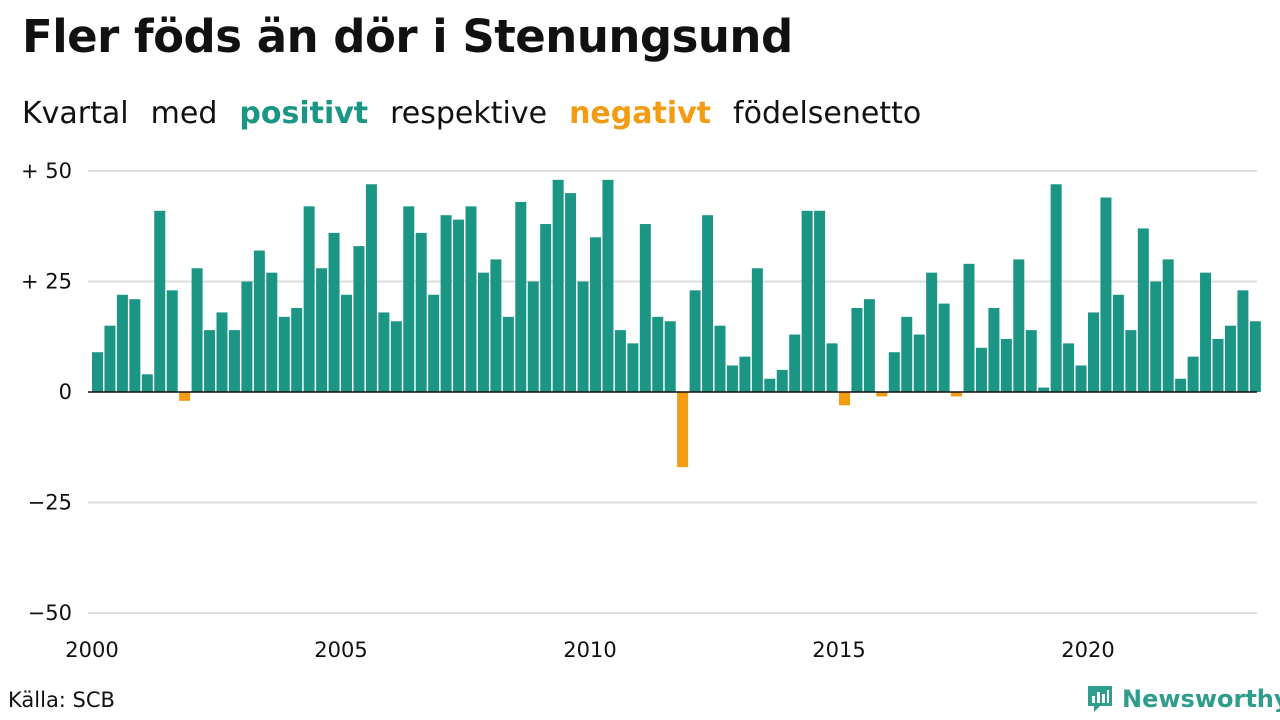 The width and height of the screenshot is (1280, 720). Describe the element at coordinates (838, 650) in the screenshot. I see `x-tick-label: 2015` at that location.